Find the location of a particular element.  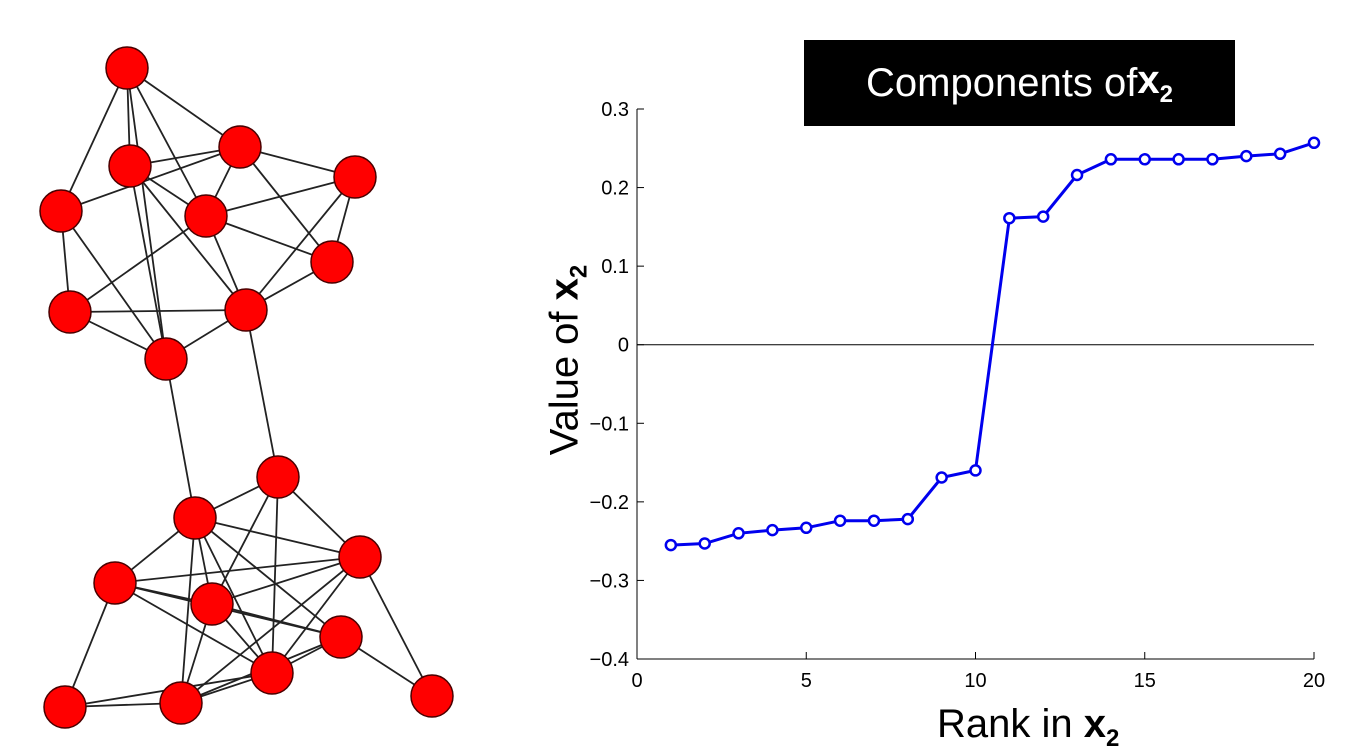

y-axis-label: Value of x2 is located at coordinates (568, 360).